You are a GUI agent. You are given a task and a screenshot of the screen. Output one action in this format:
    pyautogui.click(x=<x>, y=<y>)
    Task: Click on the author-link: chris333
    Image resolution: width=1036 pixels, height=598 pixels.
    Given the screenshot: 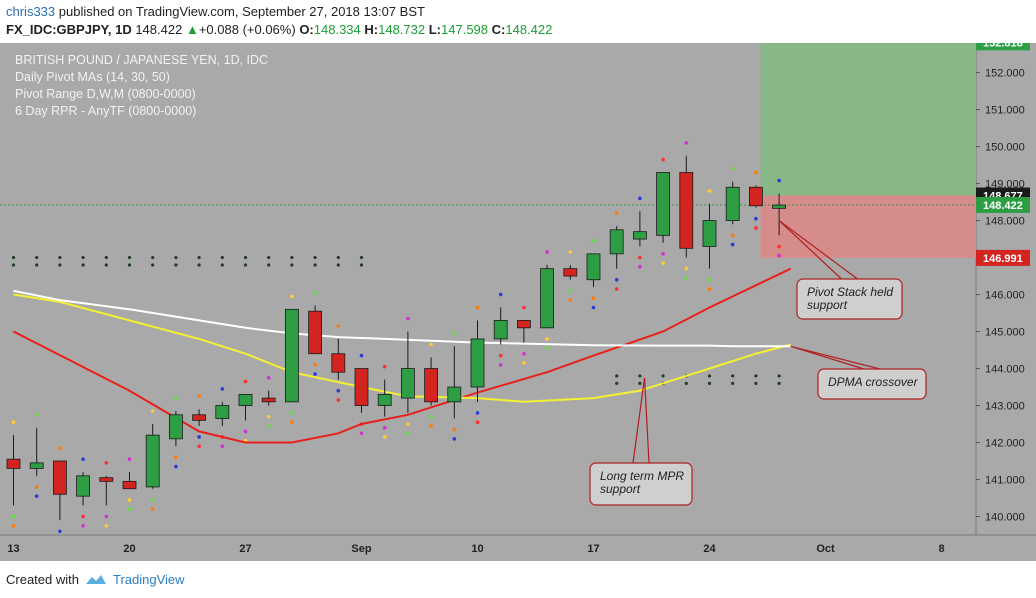 What is the action you would take?
    pyautogui.click(x=31, y=11)
    